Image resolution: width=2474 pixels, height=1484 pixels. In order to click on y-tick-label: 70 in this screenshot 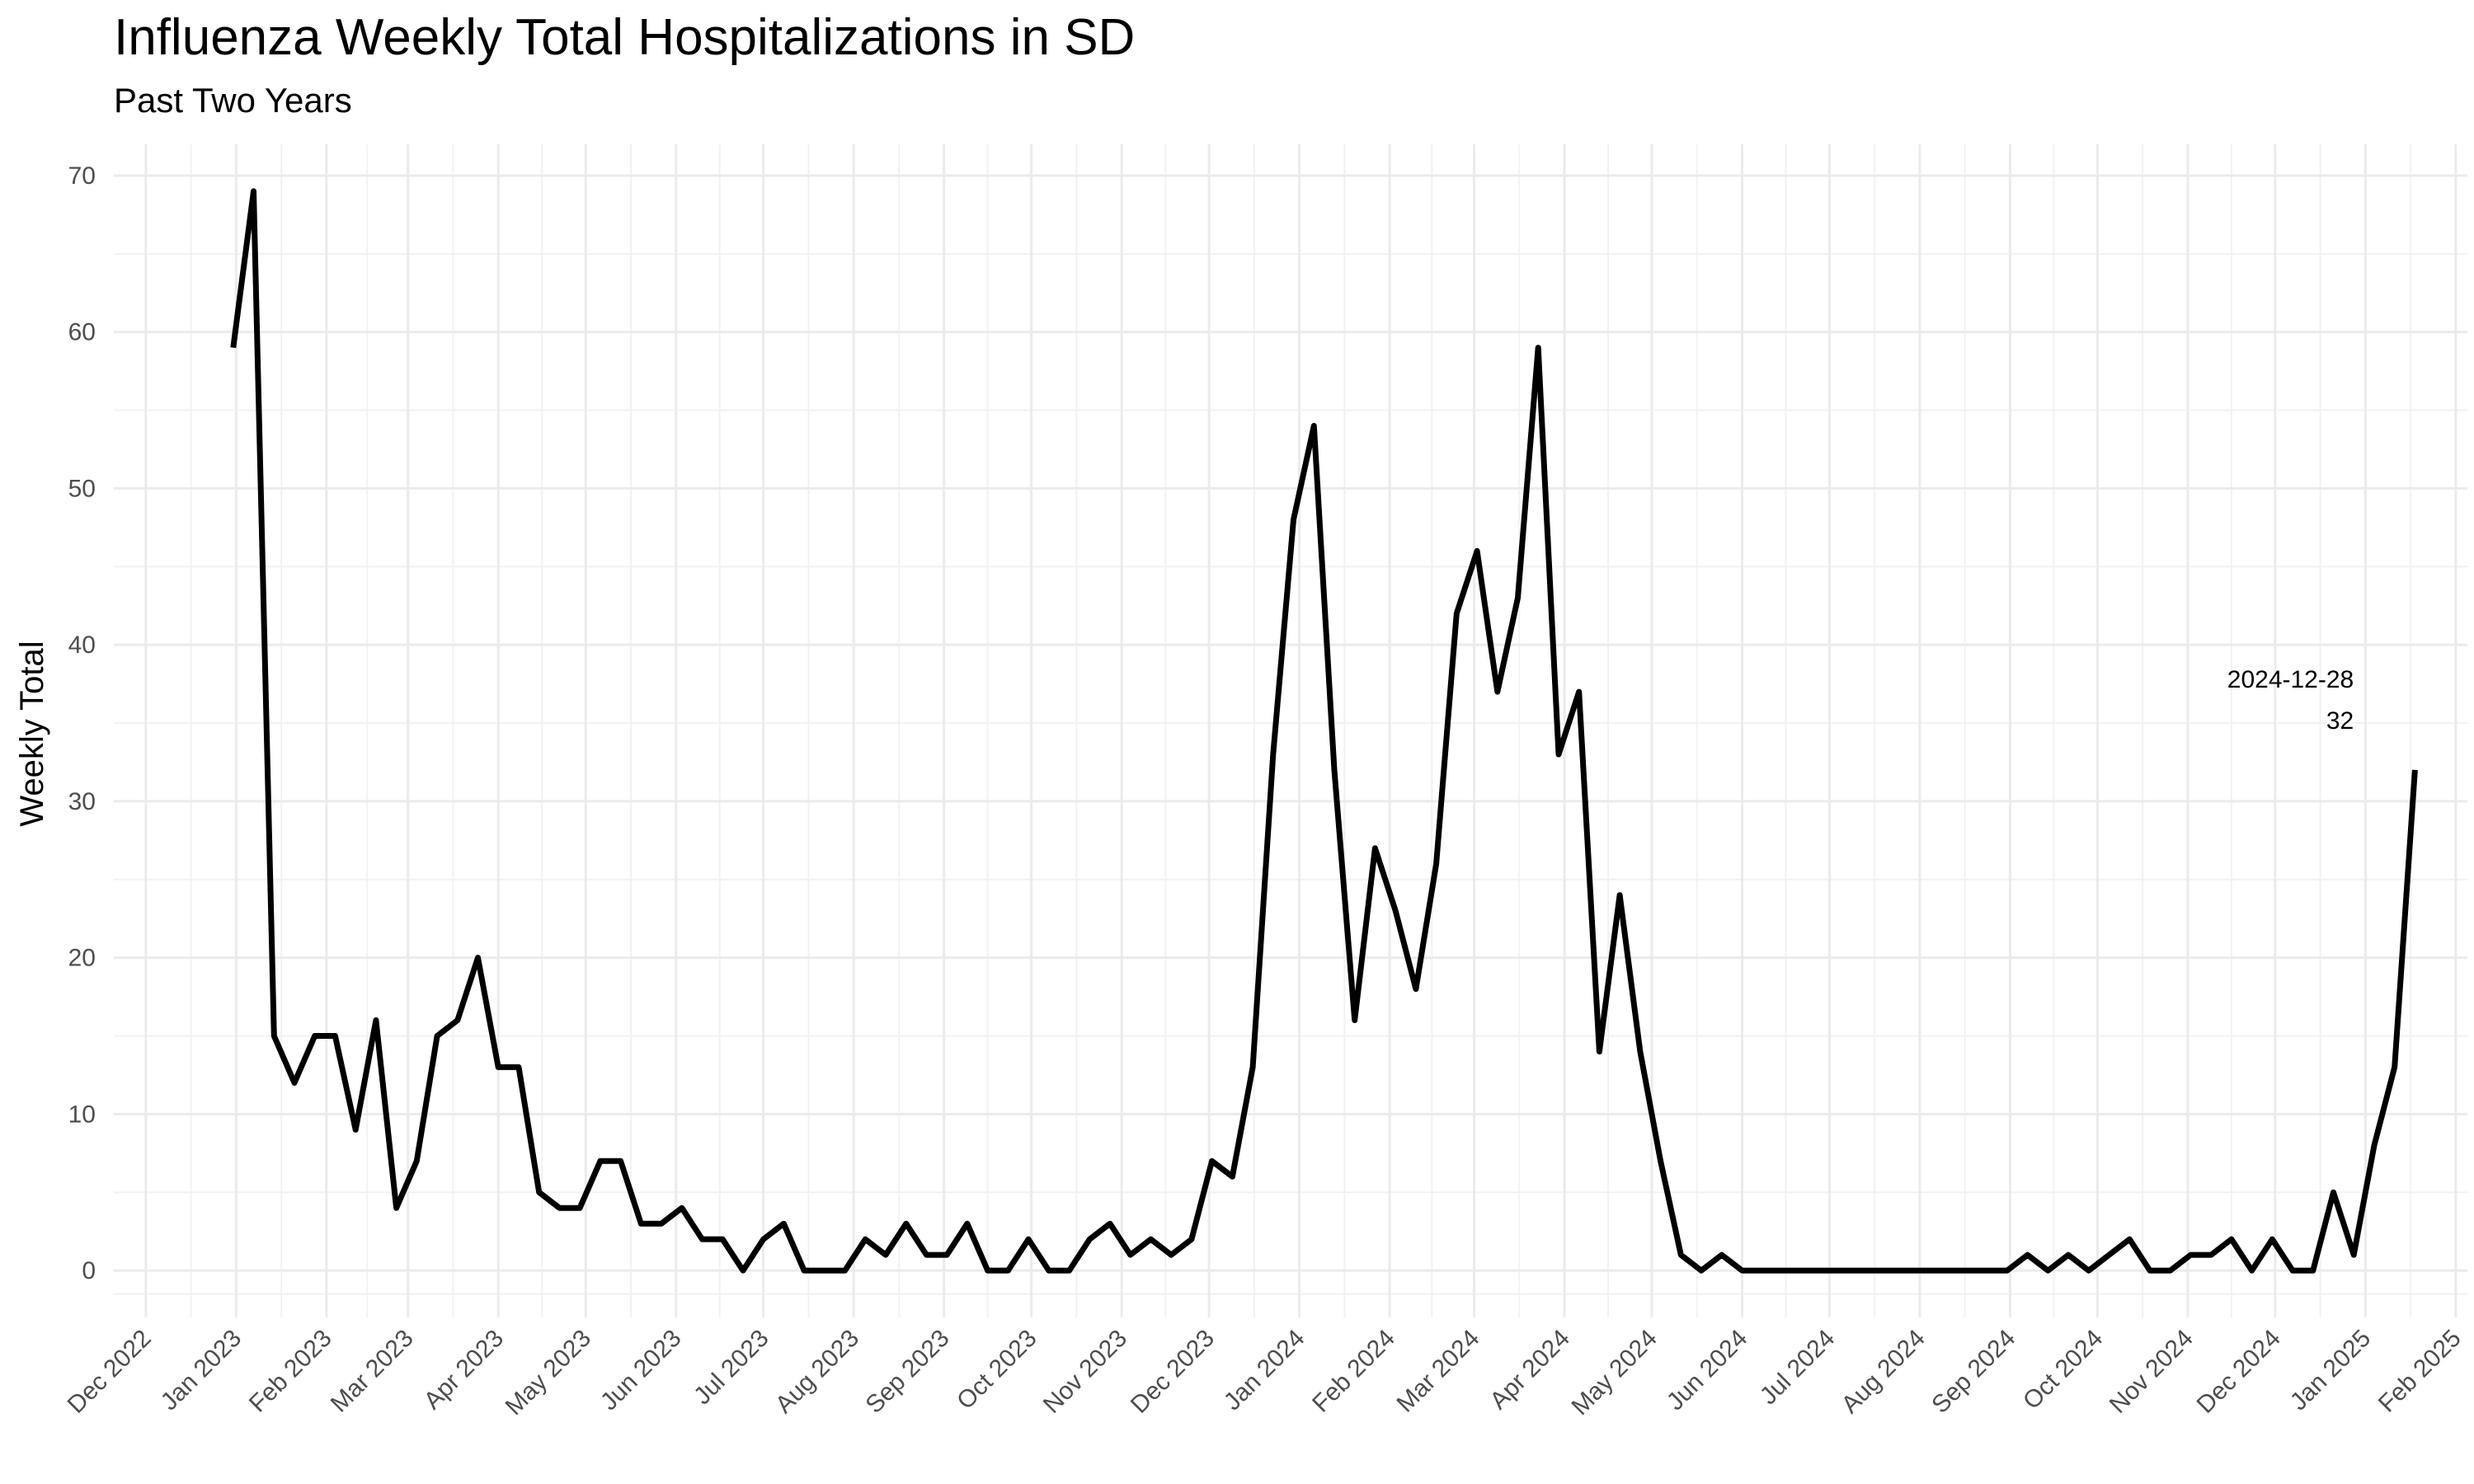, I will do `click(82, 176)`.